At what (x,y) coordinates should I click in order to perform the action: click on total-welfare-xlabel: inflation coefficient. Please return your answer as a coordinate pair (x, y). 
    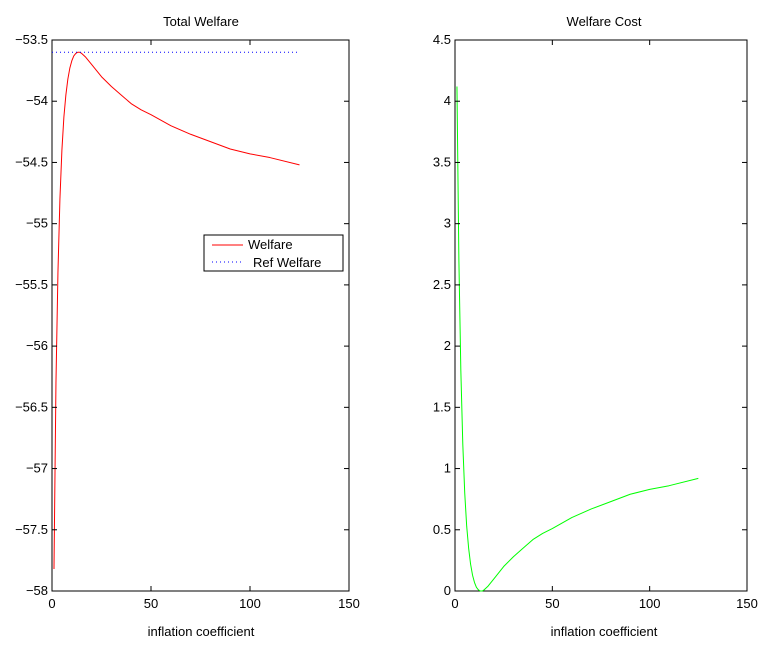
    Looking at the image, I should click on (201, 631).